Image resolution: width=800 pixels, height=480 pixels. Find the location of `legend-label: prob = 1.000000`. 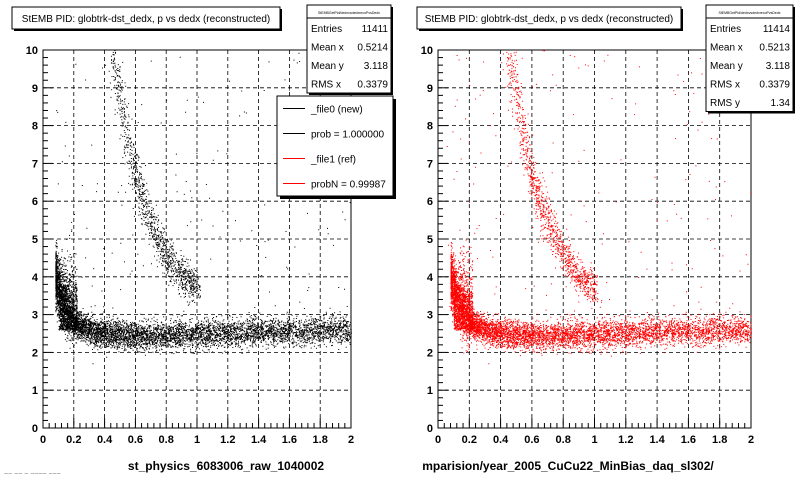

legend-label: prob = 1.000000 is located at coordinates (348, 135).